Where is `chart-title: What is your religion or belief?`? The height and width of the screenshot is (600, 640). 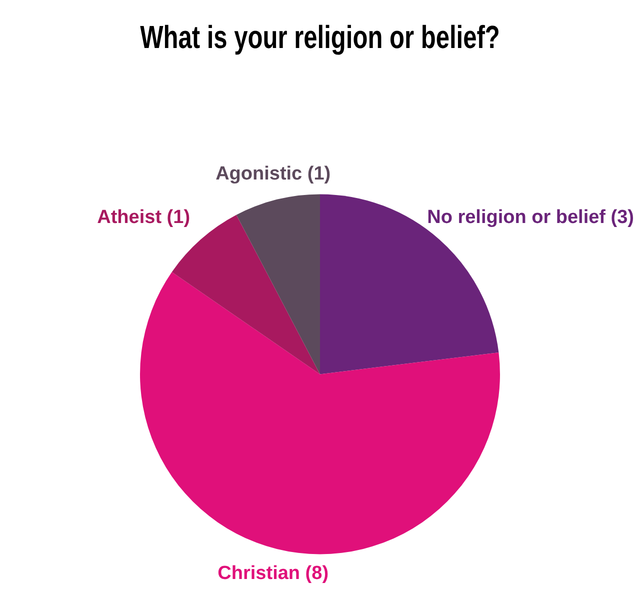
chart-title: What is your religion or belief? is located at coordinates (320, 38).